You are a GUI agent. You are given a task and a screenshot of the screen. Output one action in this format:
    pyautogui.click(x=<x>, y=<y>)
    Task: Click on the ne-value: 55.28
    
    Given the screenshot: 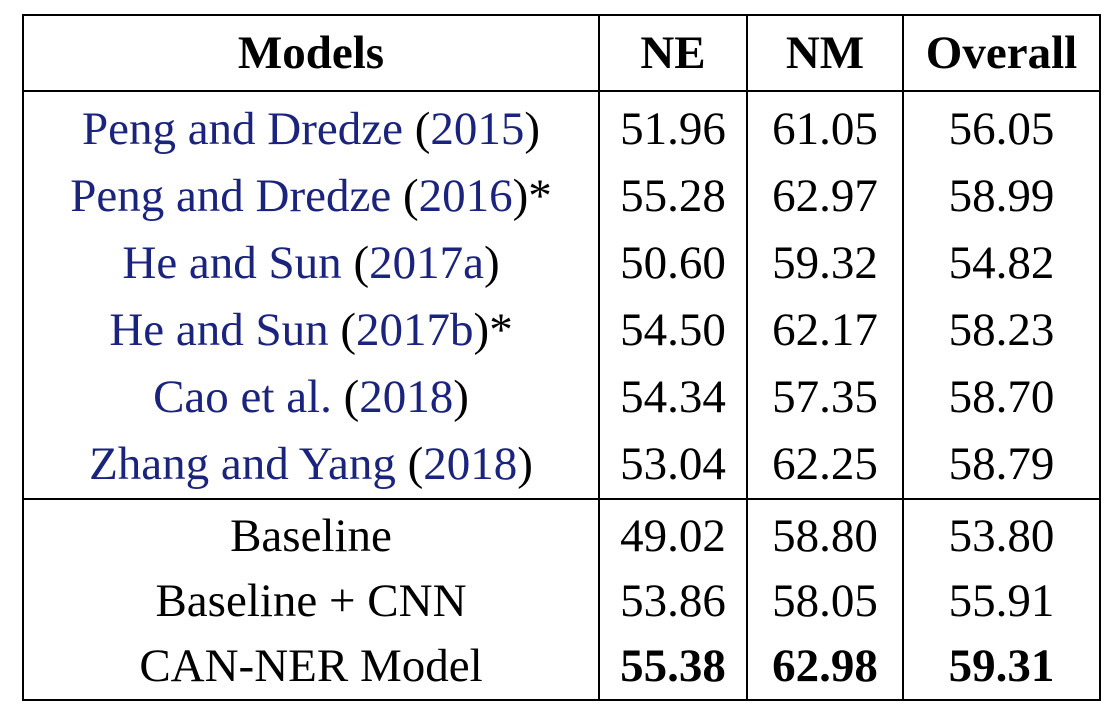 What is the action you would take?
    pyautogui.click(x=672, y=196)
    